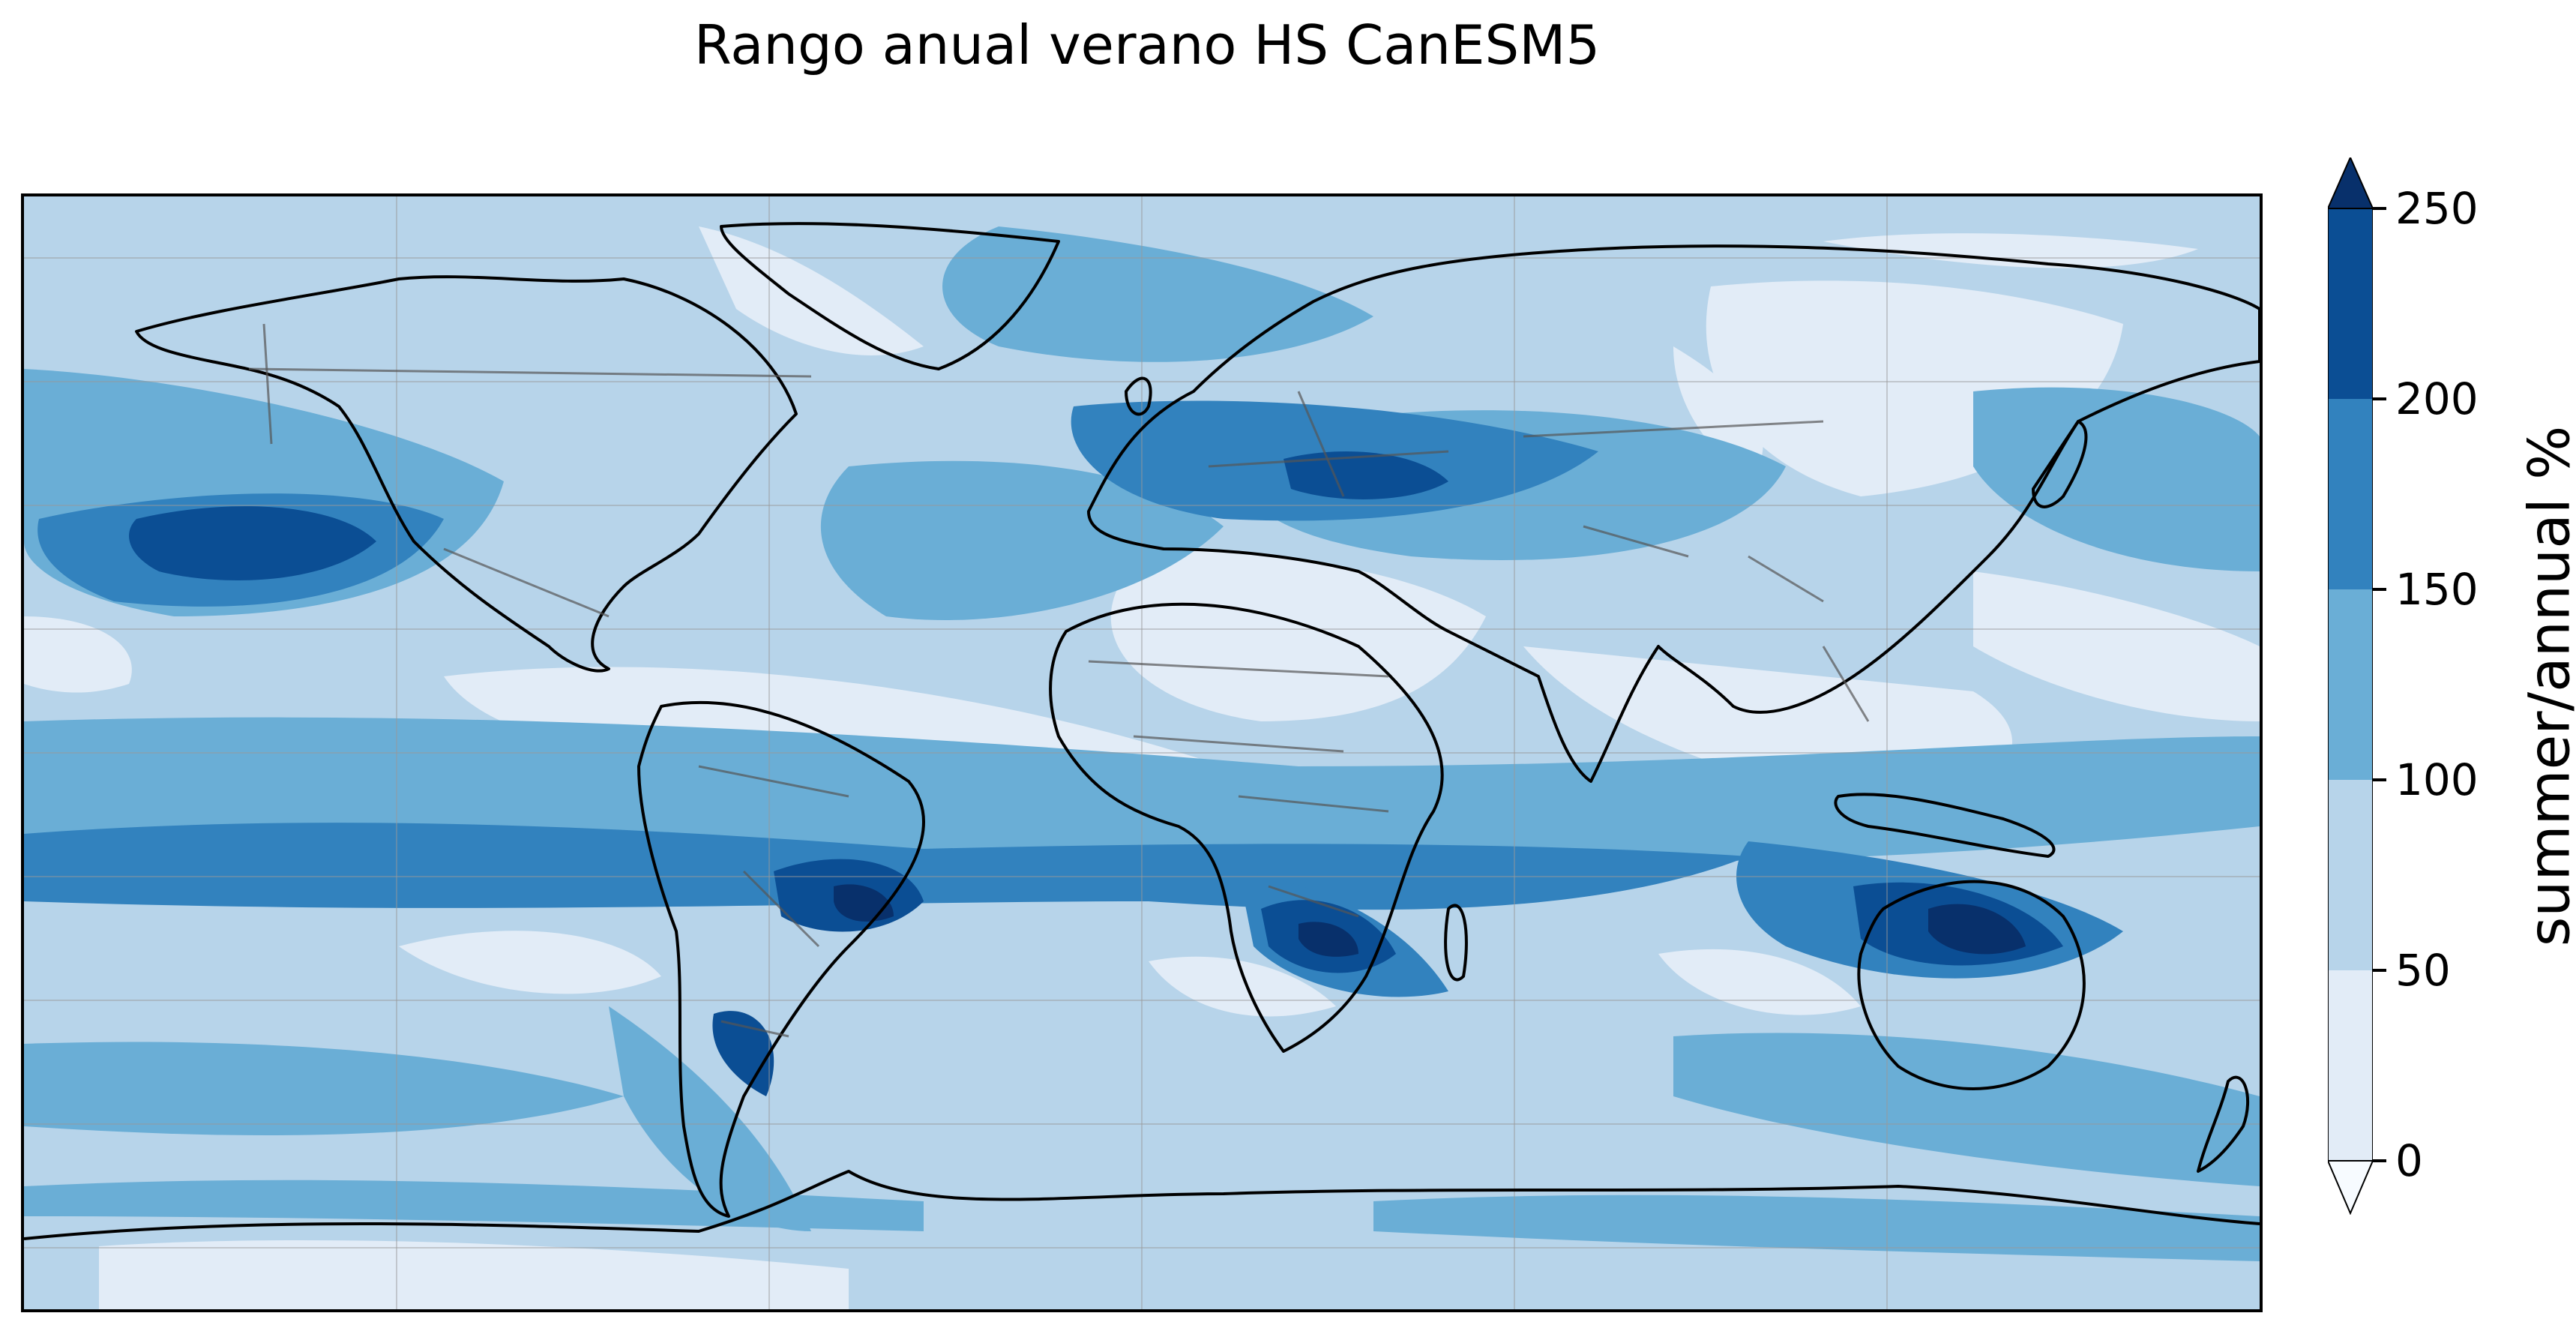  Describe the element at coordinates (2437, 398) in the screenshot. I see `colorbar-tick-200: 200` at that location.